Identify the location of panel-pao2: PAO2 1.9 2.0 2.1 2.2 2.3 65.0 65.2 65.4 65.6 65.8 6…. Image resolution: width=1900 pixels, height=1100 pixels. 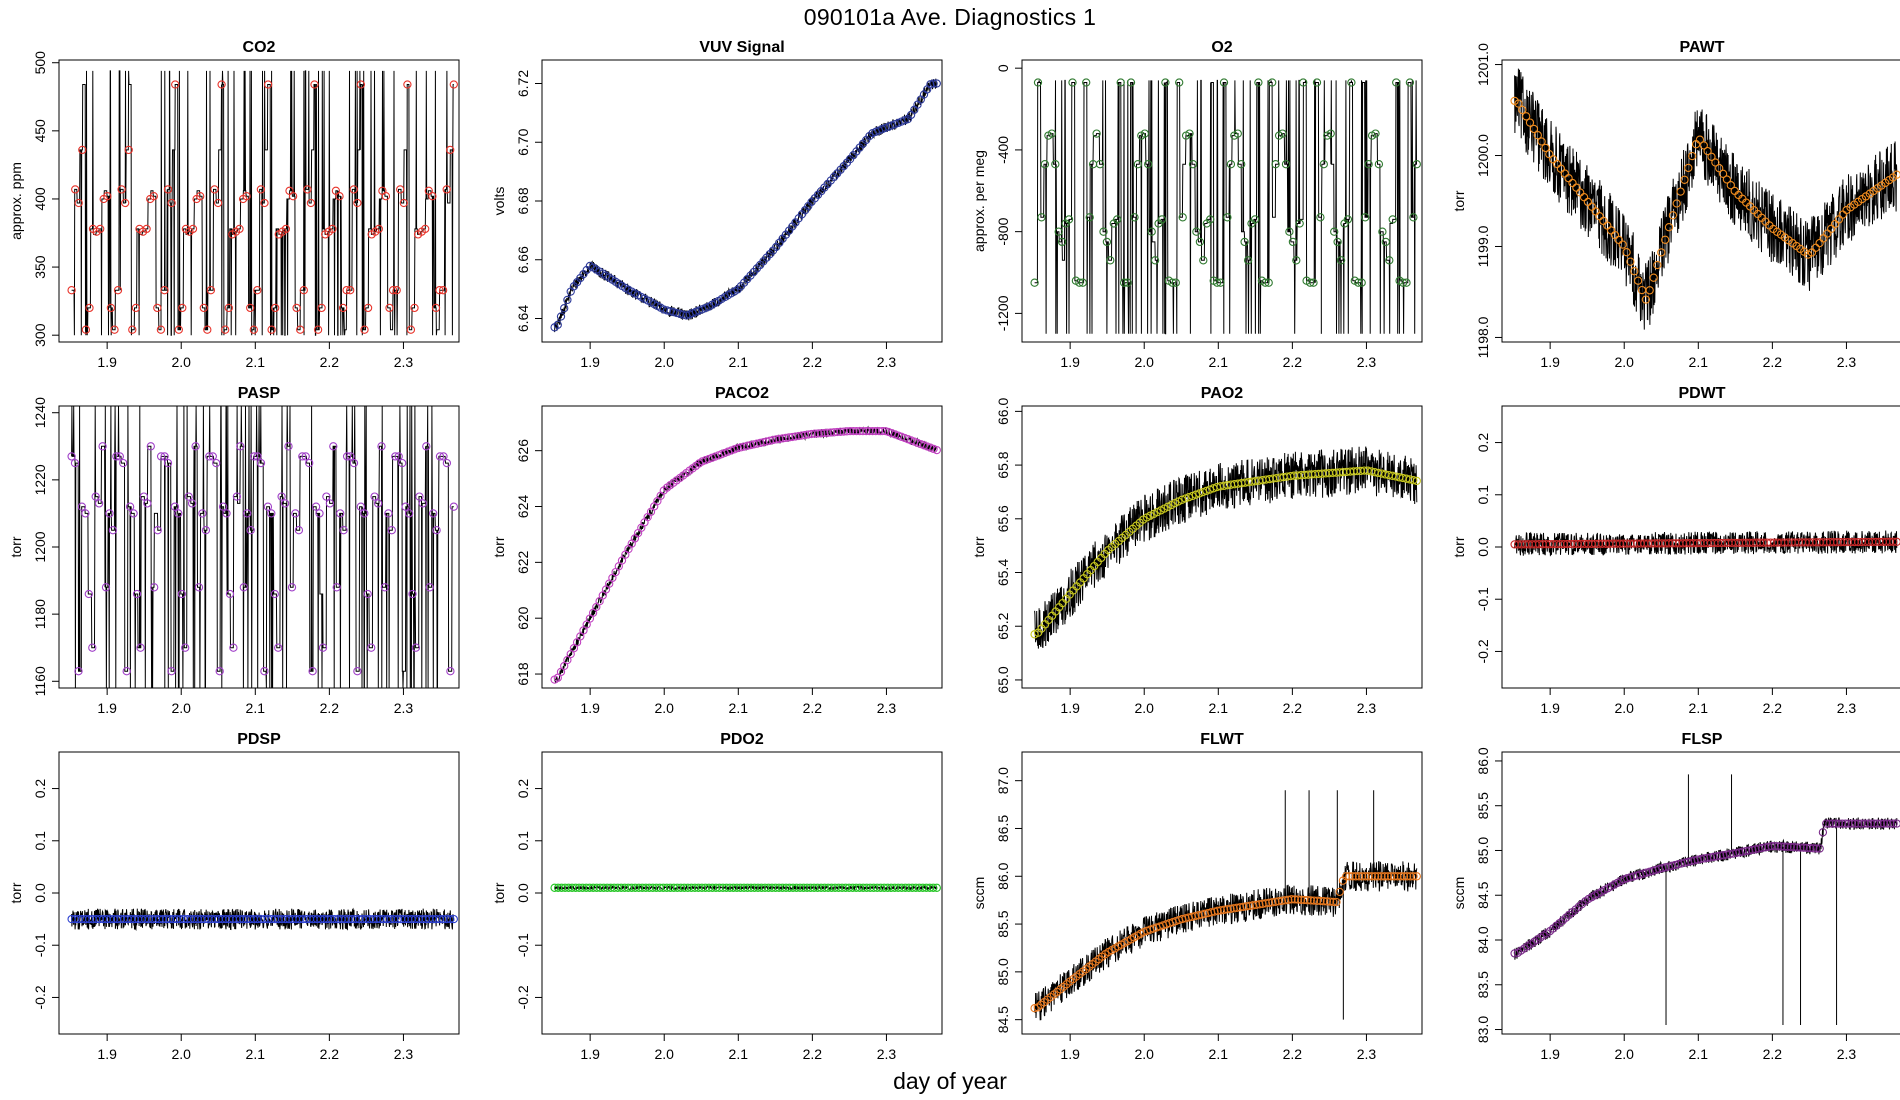
(1197, 550).